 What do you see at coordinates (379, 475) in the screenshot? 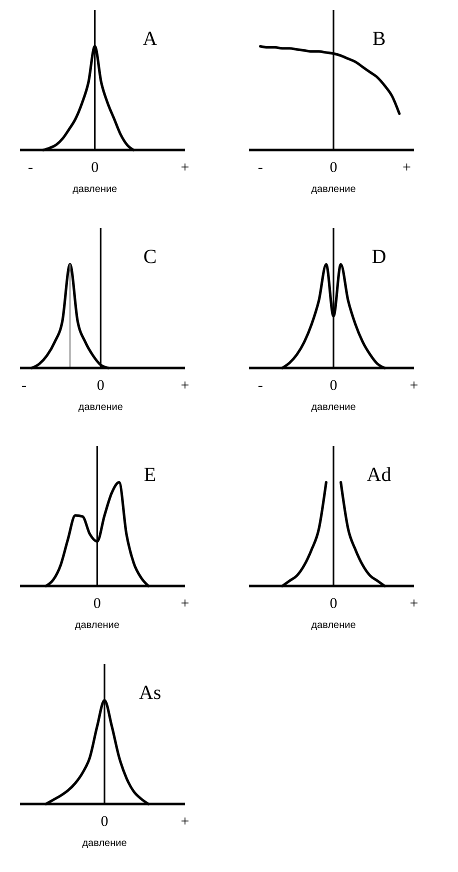
I see `chart-title: Ad` at bounding box center [379, 475].